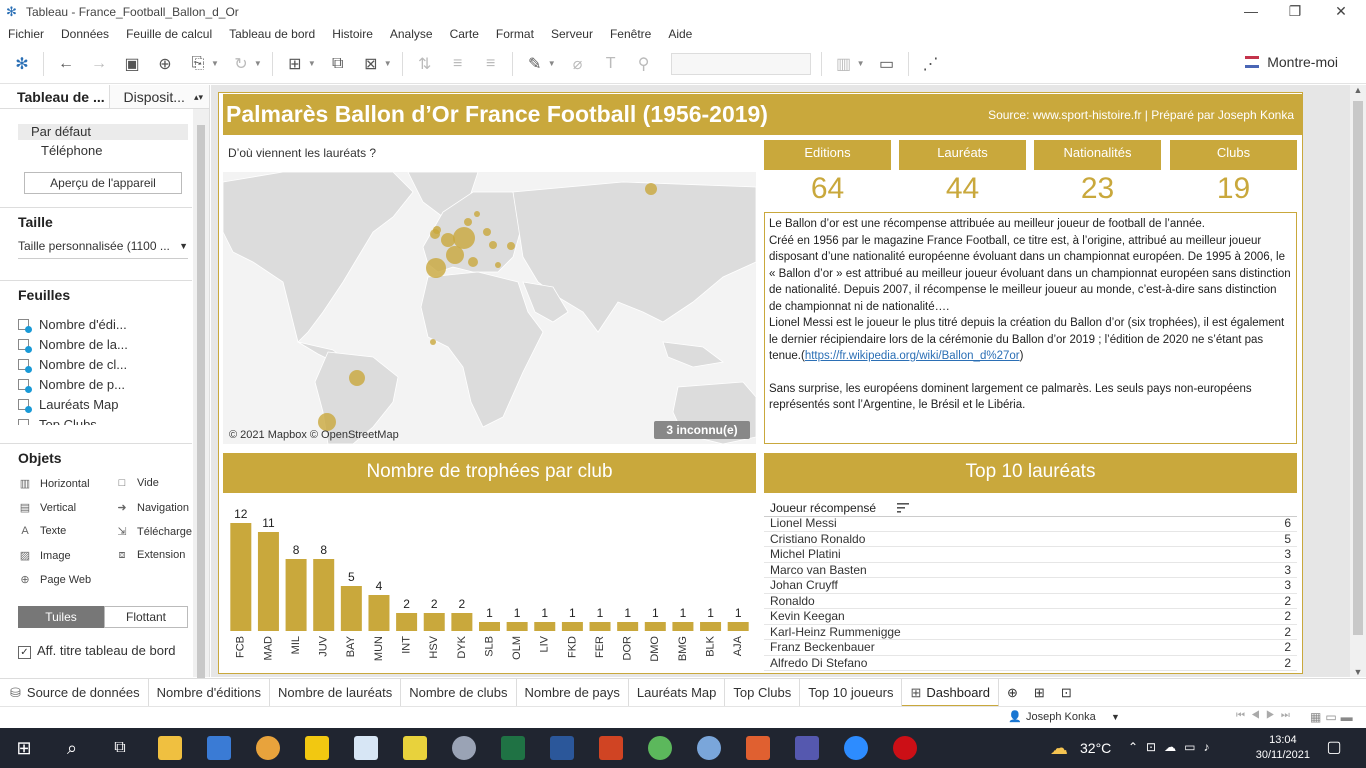 The image size is (1366, 768). What do you see at coordinates (577, 64) in the screenshot?
I see `group-icon: ⌀` at bounding box center [577, 64].